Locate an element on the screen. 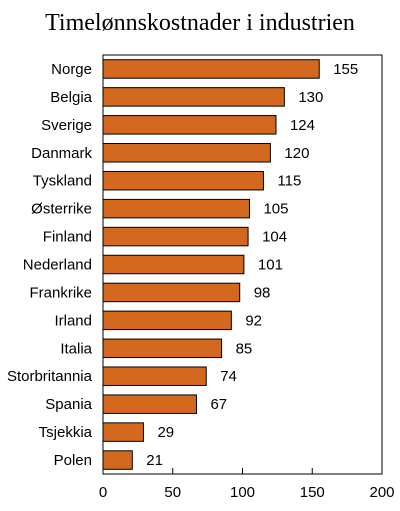 This screenshot has height=511, width=400. value-label-danmark: 120 is located at coordinates (296, 153).